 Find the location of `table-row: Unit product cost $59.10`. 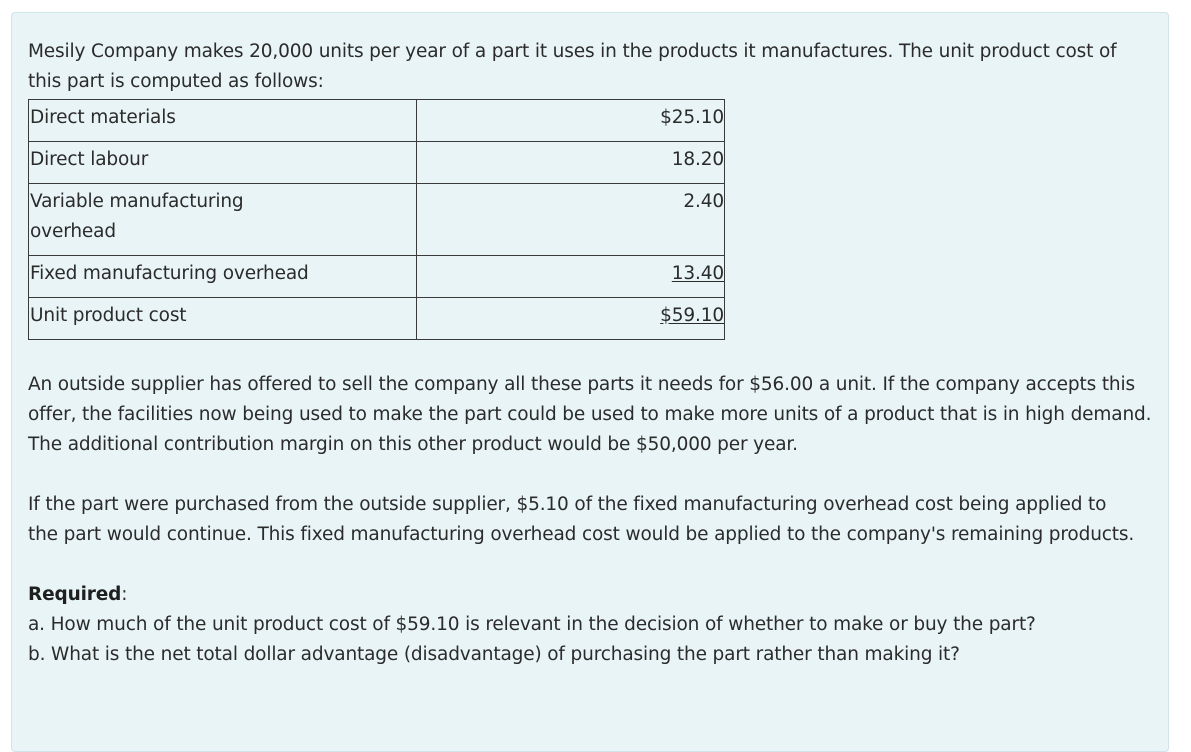

table-row: Unit product cost $59.10 is located at coordinates (376, 318).